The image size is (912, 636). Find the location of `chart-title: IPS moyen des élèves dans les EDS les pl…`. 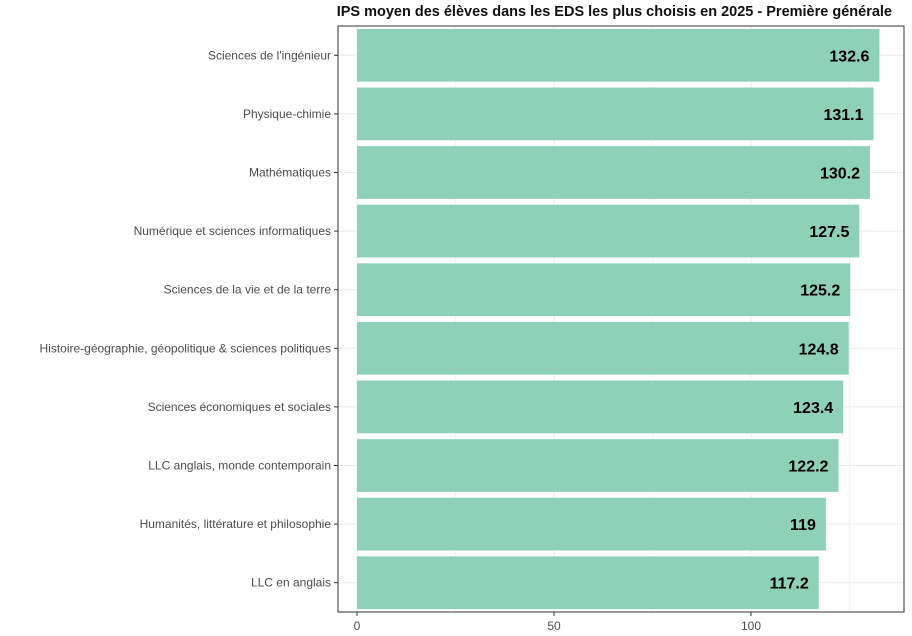

chart-title: IPS moyen des élèves dans les EDS les pl… is located at coordinates (614, 12).